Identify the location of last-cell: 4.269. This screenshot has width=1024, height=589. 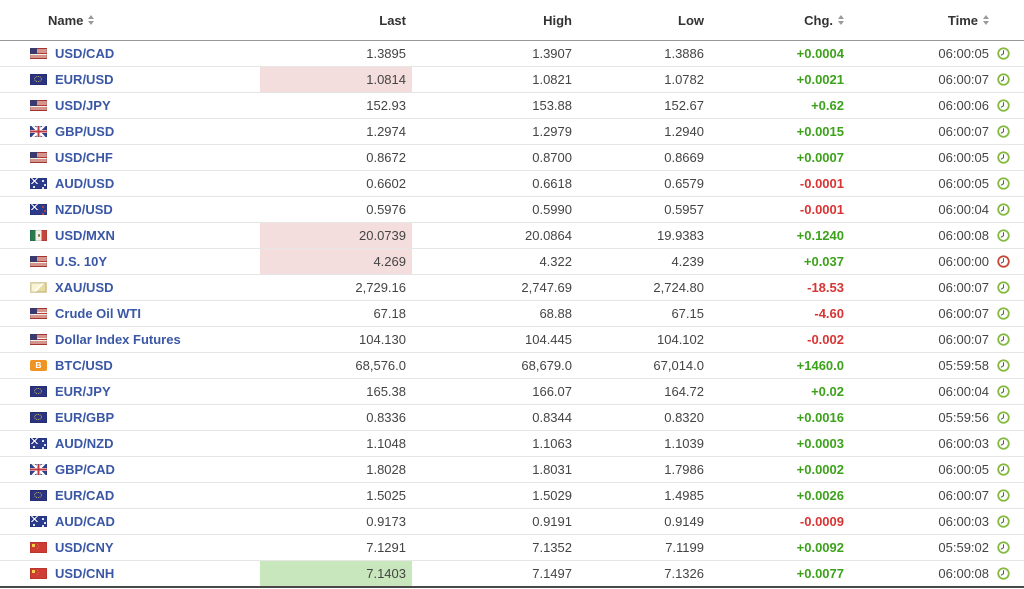
(336, 261).